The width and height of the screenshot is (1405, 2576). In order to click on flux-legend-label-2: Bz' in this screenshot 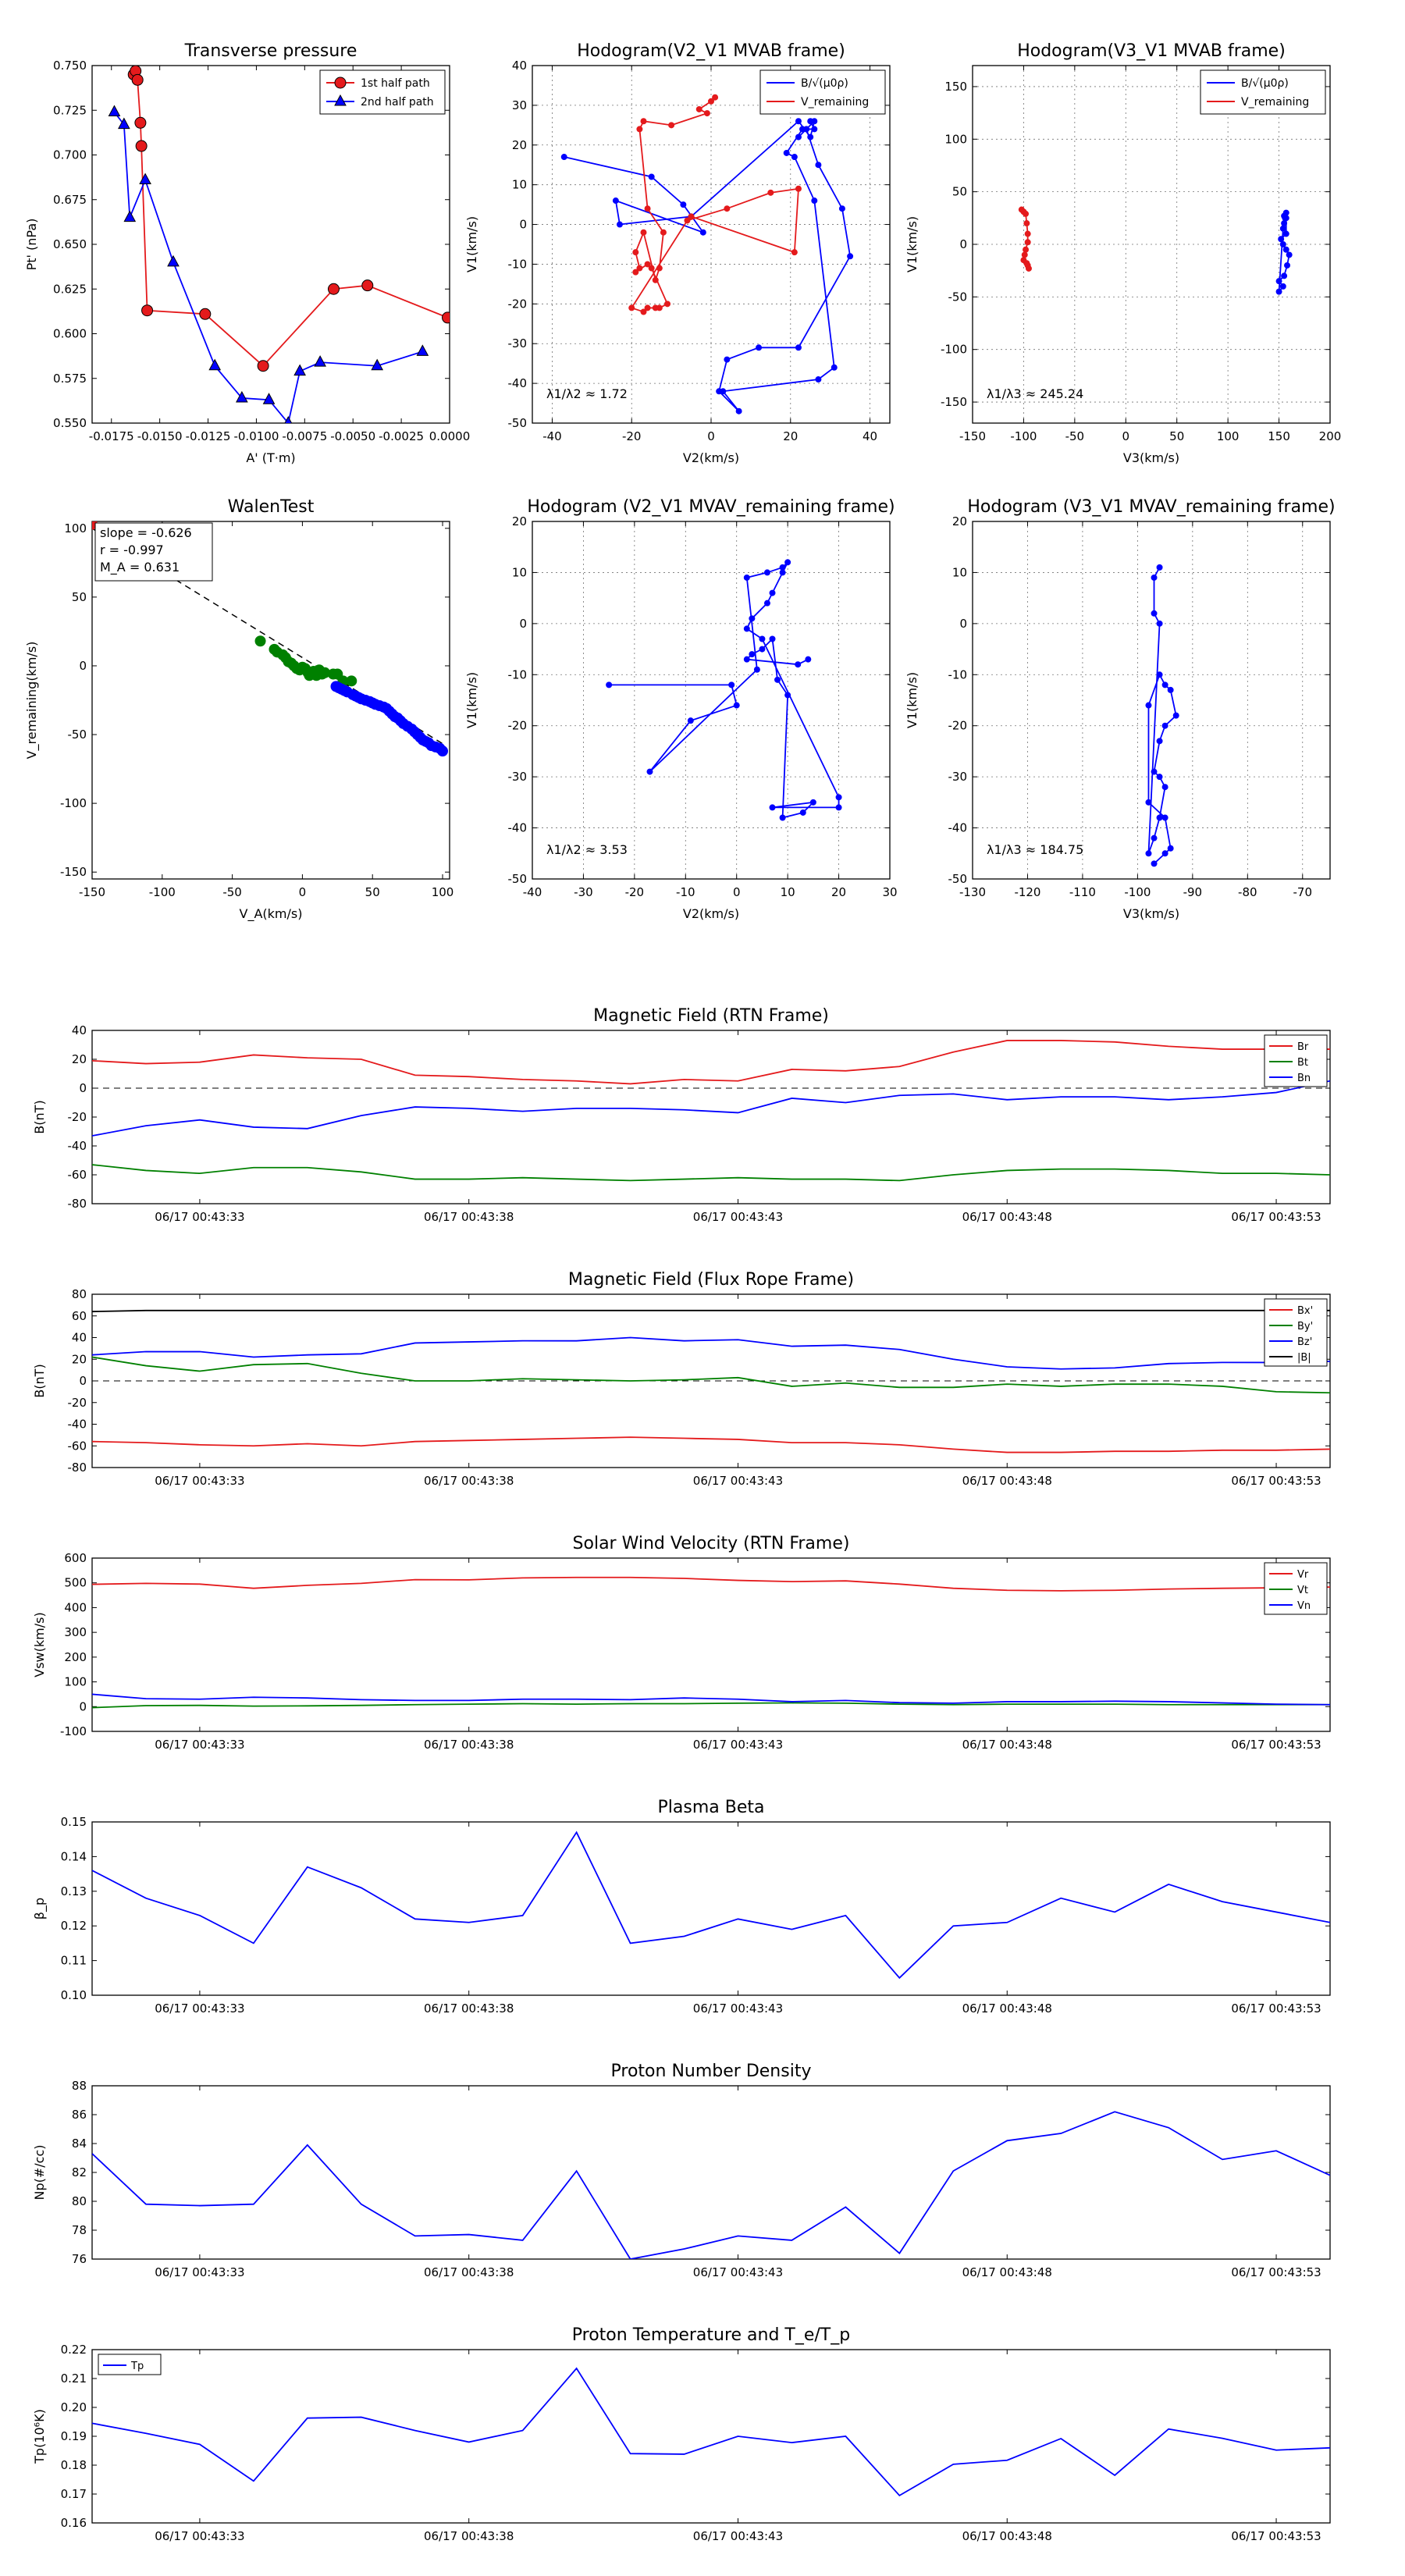, I will do `click(1304, 1342)`.